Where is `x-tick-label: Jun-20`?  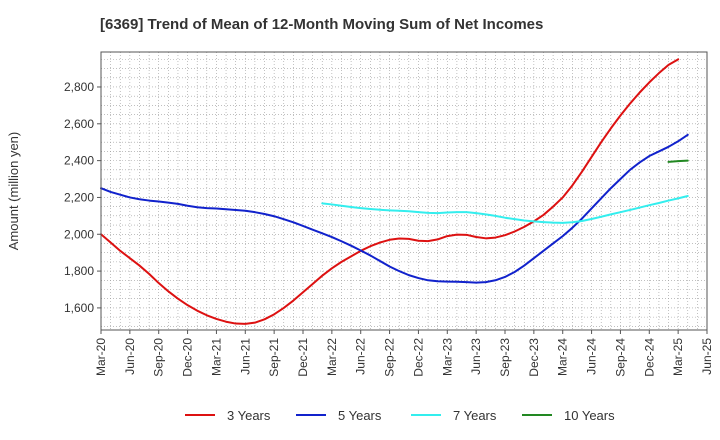
x-tick-label: Jun-20 is located at coordinates (130, 356).